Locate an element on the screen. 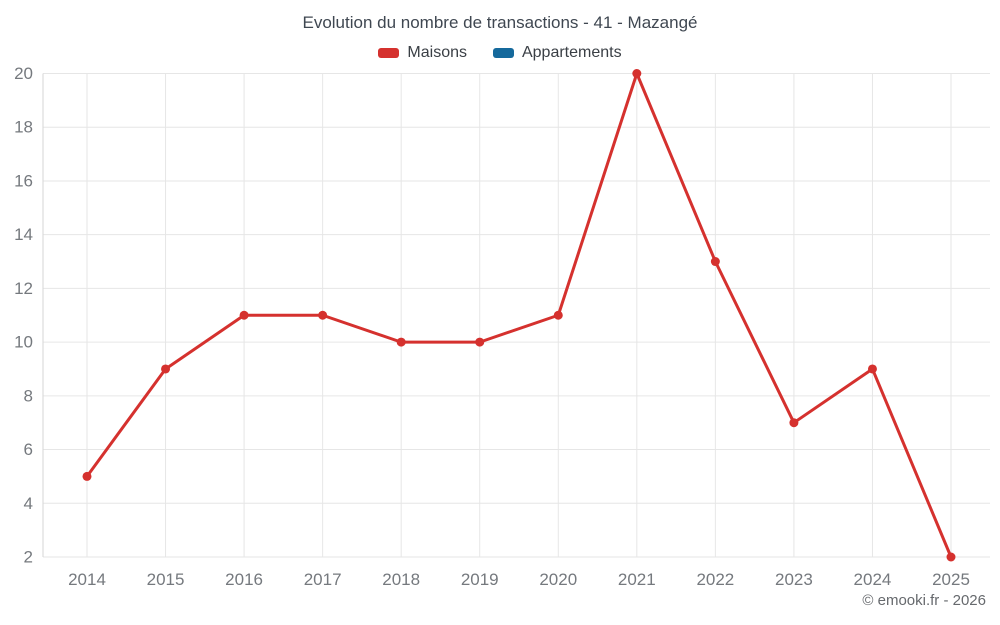 The image size is (1000, 625). svg-text: 2021 is located at coordinates (637, 579).